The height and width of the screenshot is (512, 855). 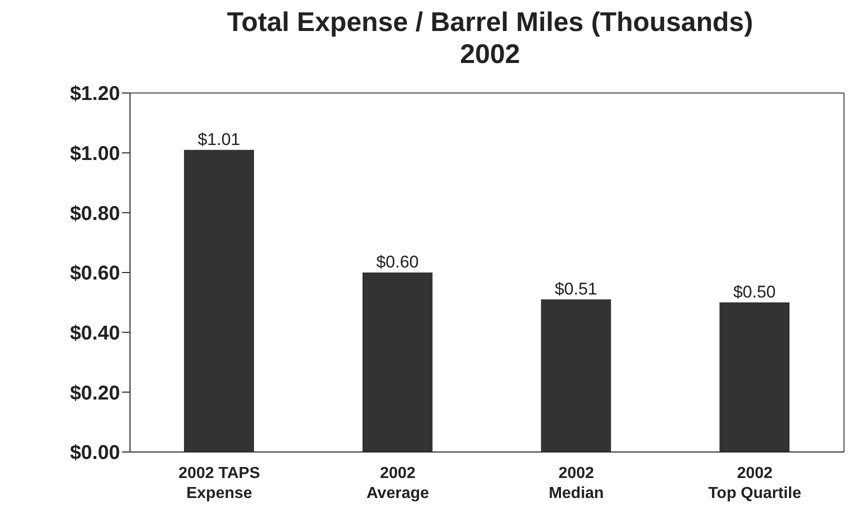 I want to click on y-tick-label: $1.00, so click(x=95, y=153).